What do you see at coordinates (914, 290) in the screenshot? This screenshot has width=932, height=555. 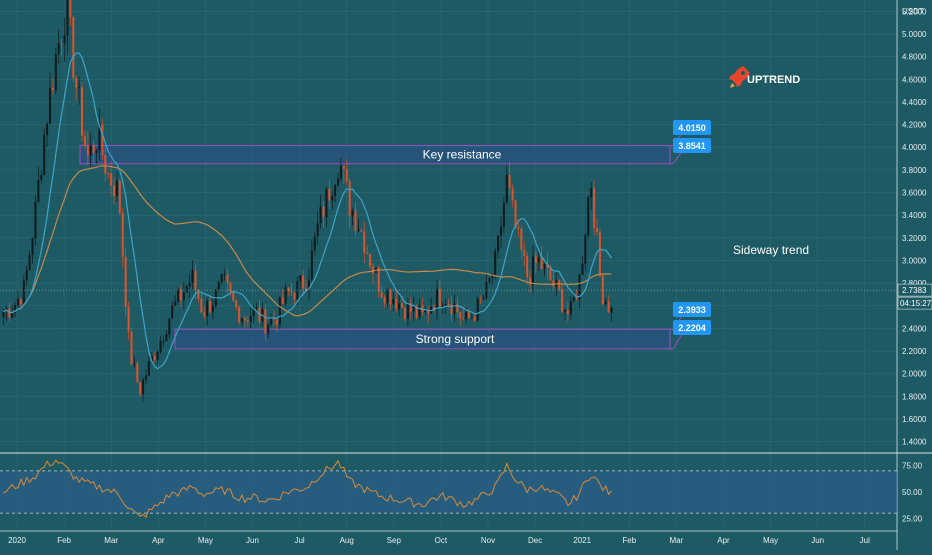 I see `current-price-box` at bounding box center [914, 290].